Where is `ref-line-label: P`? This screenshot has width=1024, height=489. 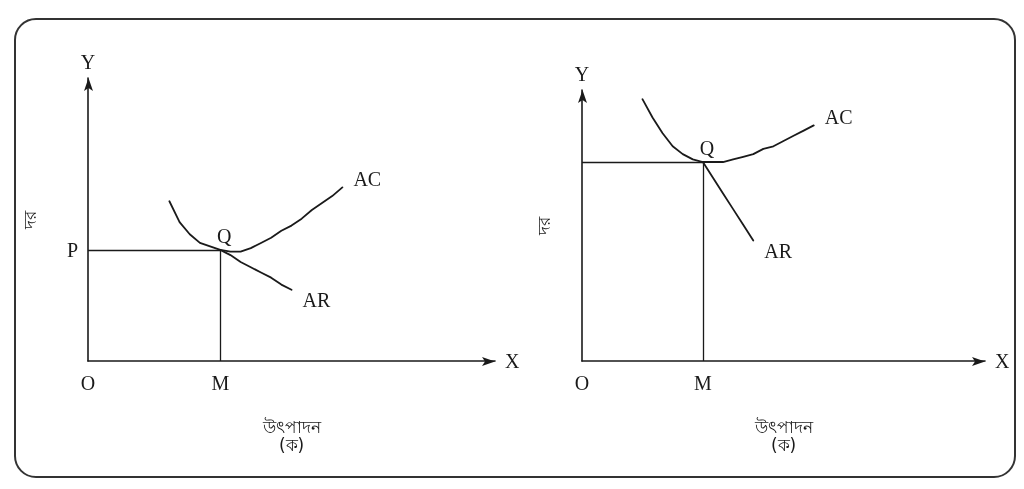 ref-line-label: P is located at coordinates (72, 249).